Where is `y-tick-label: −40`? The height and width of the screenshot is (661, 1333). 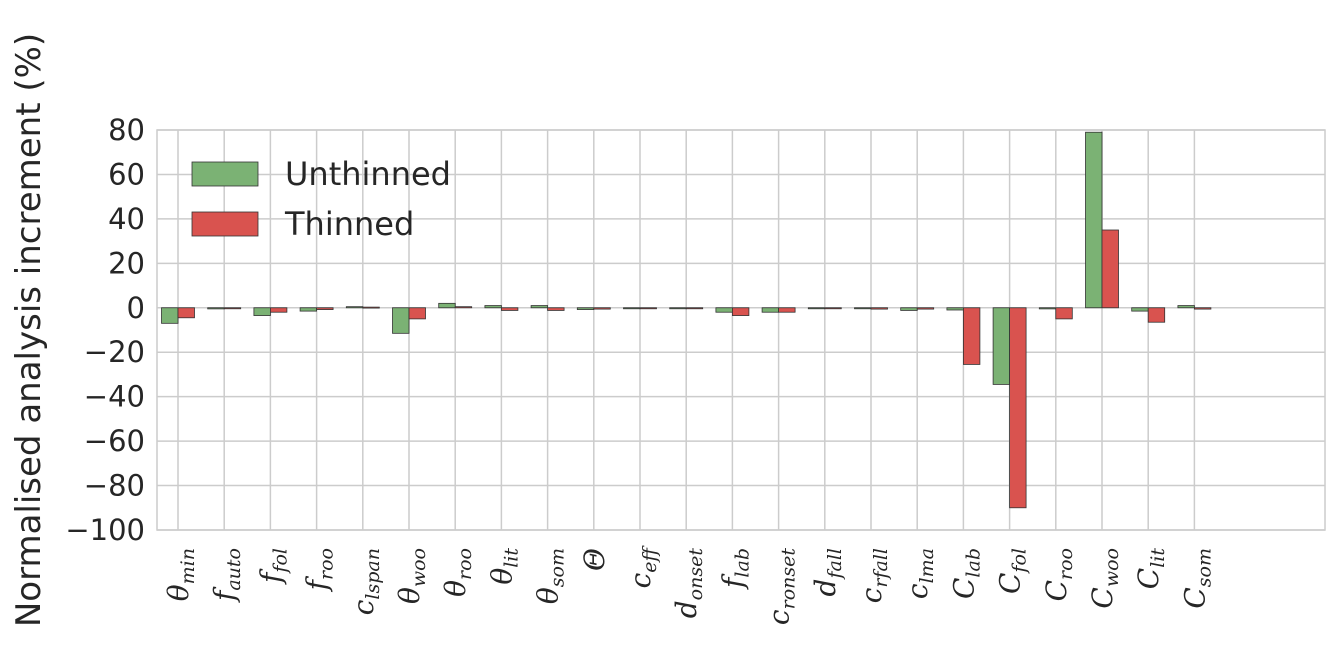
y-tick-label: −40 is located at coordinates (114, 397).